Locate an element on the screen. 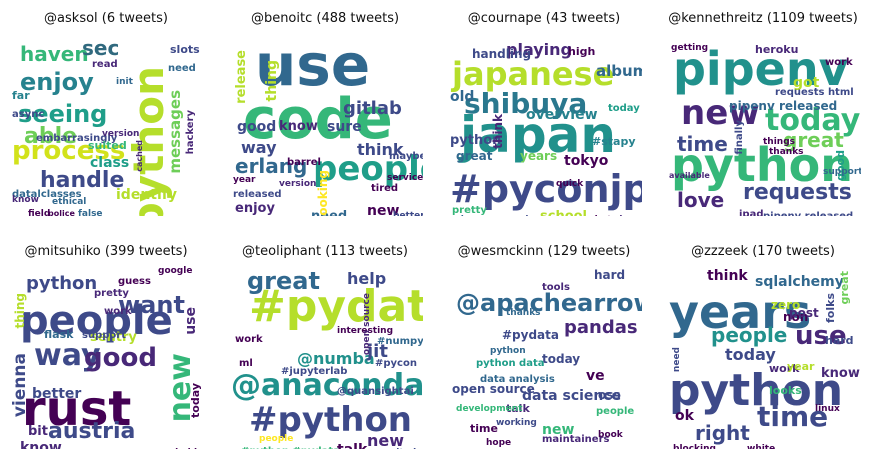  cloud-word: open source is located at coordinates (493, 389).